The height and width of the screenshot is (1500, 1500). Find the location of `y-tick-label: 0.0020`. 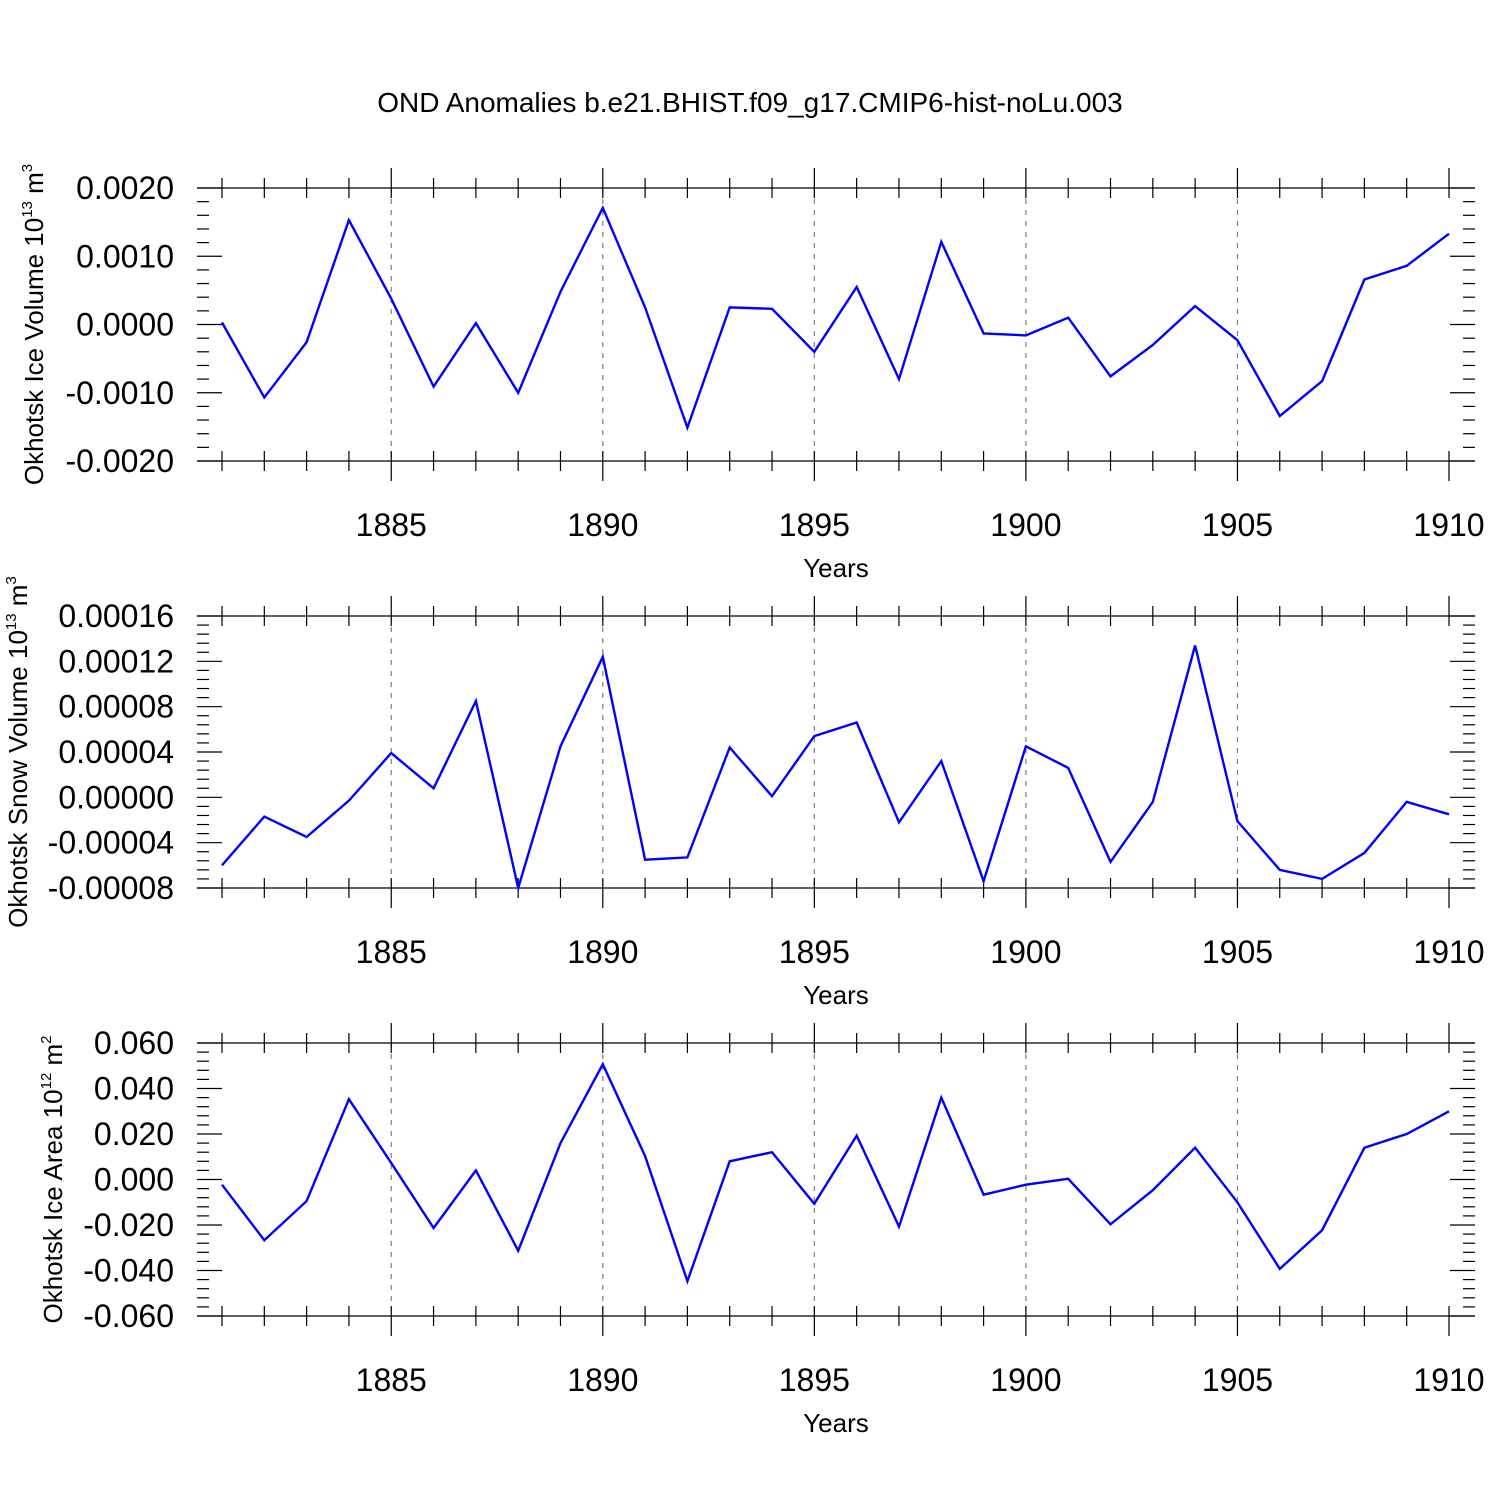

y-tick-label: 0.0020 is located at coordinates (125, 188).